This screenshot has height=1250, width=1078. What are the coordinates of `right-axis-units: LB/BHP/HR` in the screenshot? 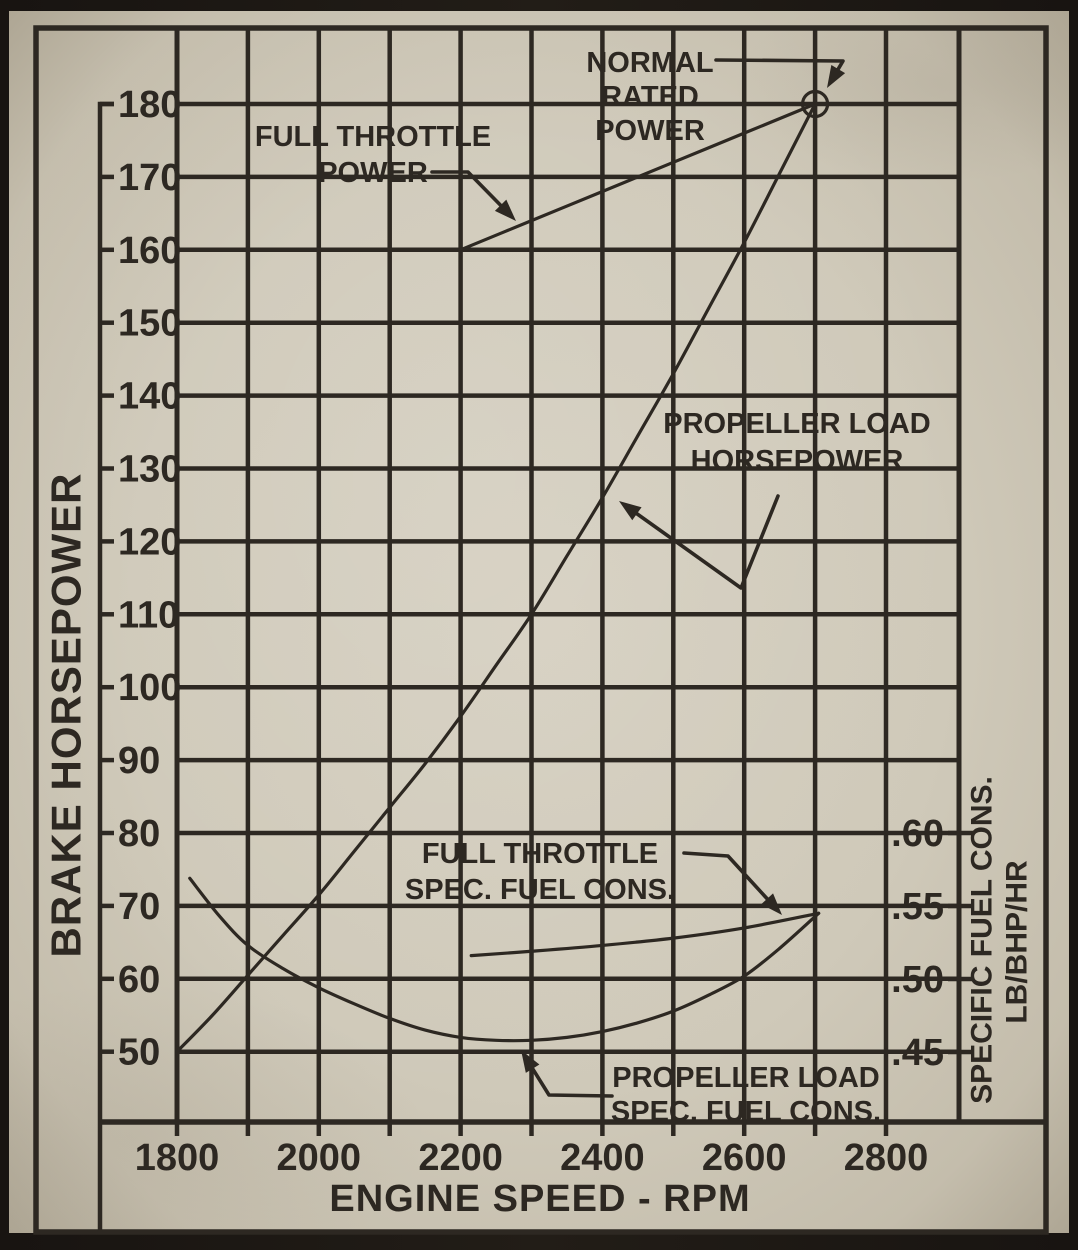 It's located at (1017, 942).